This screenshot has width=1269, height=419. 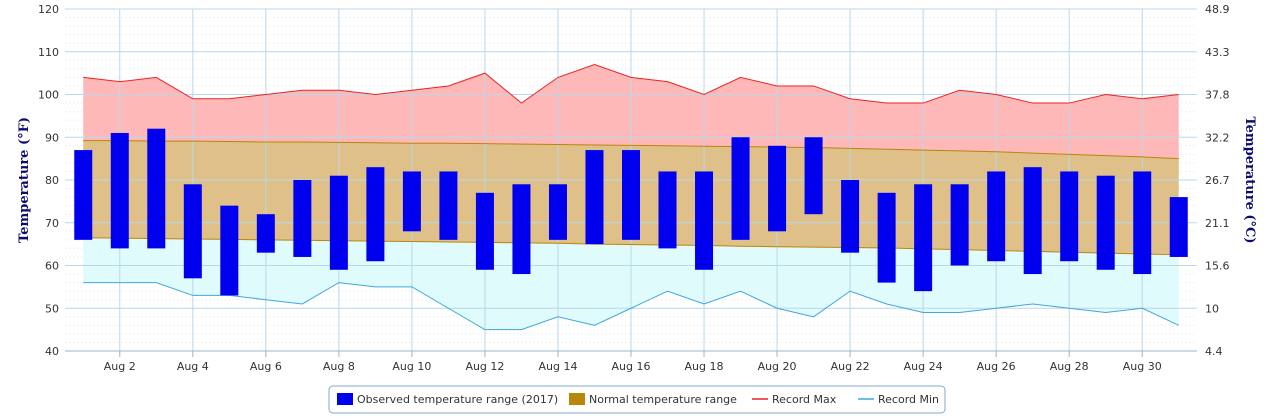 What do you see at coordinates (1217, 9) in the screenshot?
I see `y-tick-label-right: 48.9` at bounding box center [1217, 9].